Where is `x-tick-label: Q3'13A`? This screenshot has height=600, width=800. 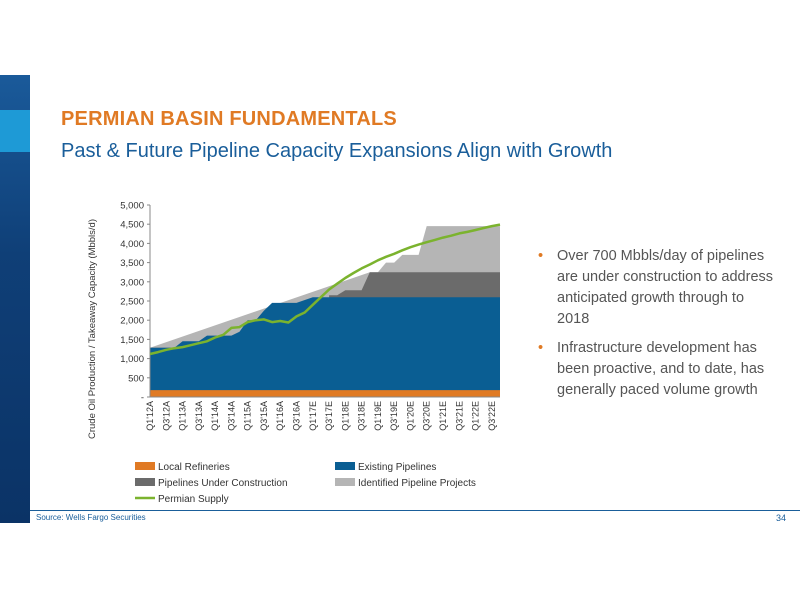 x-tick-label: Q3'13A is located at coordinates (199, 416).